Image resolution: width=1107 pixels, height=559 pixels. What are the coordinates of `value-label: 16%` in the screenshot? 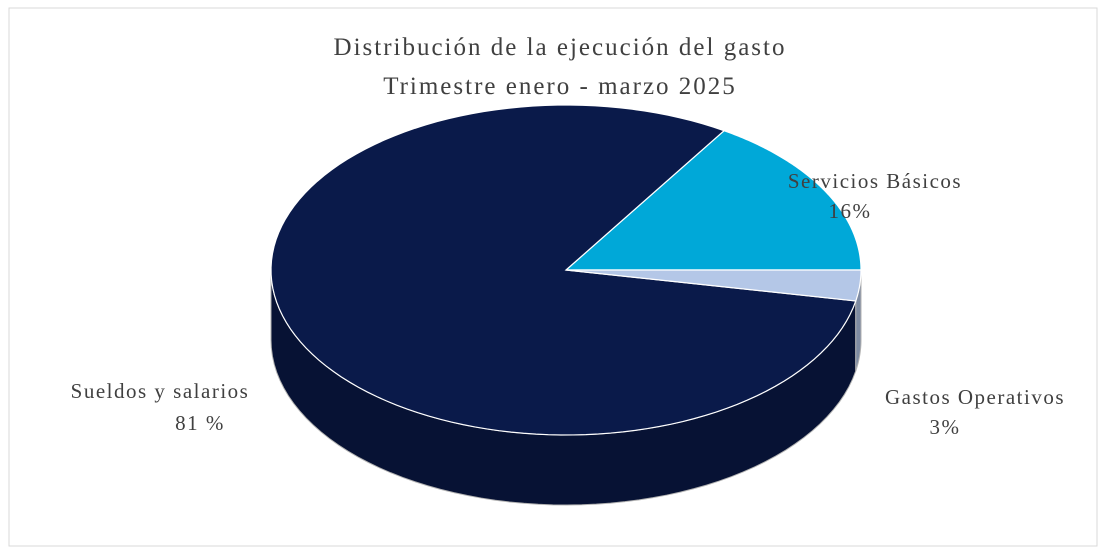 It's located at (850, 211).